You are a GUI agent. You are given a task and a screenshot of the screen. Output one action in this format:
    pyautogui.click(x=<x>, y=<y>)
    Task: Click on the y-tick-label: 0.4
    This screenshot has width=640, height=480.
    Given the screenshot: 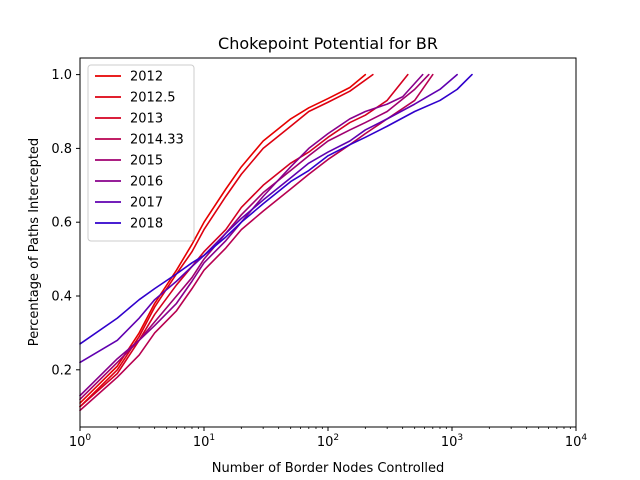 What is the action you would take?
    pyautogui.click(x=61, y=297)
    